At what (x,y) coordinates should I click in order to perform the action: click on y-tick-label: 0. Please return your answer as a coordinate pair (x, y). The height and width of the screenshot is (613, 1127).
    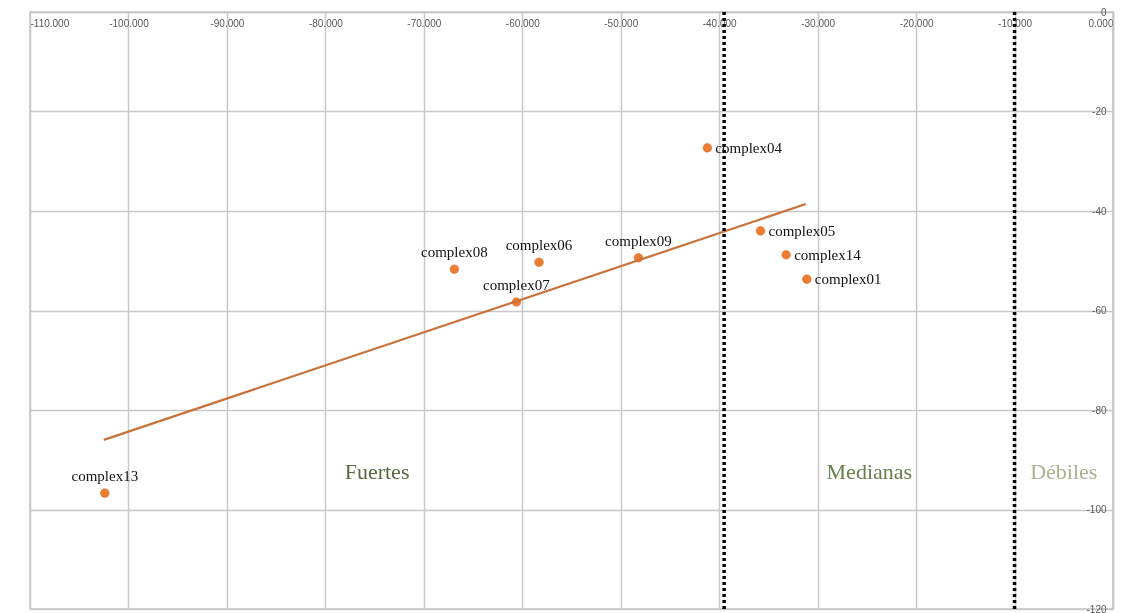
    Looking at the image, I should click on (1103, 12).